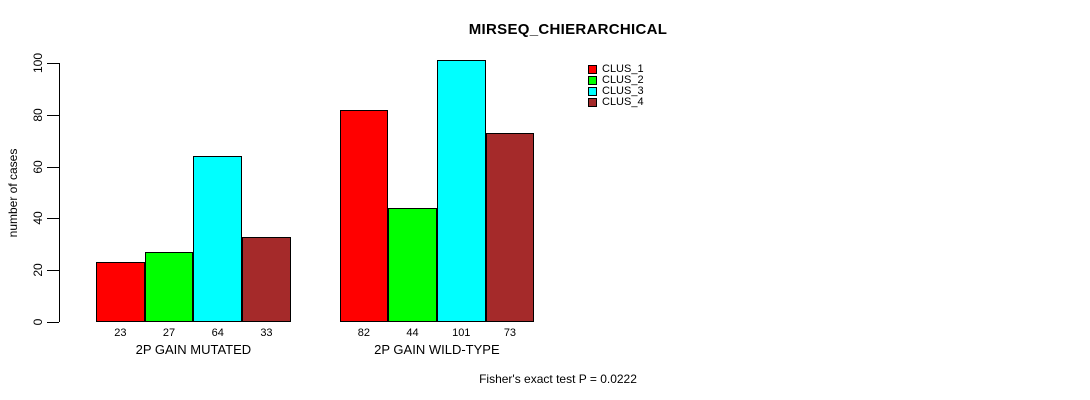 Image resolution: width=1090 pixels, height=400 pixels. What do you see at coordinates (558, 379) in the screenshot?
I see `stats-annotation: Fisher's exact test P = 0.0222` at bounding box center [558, 379].